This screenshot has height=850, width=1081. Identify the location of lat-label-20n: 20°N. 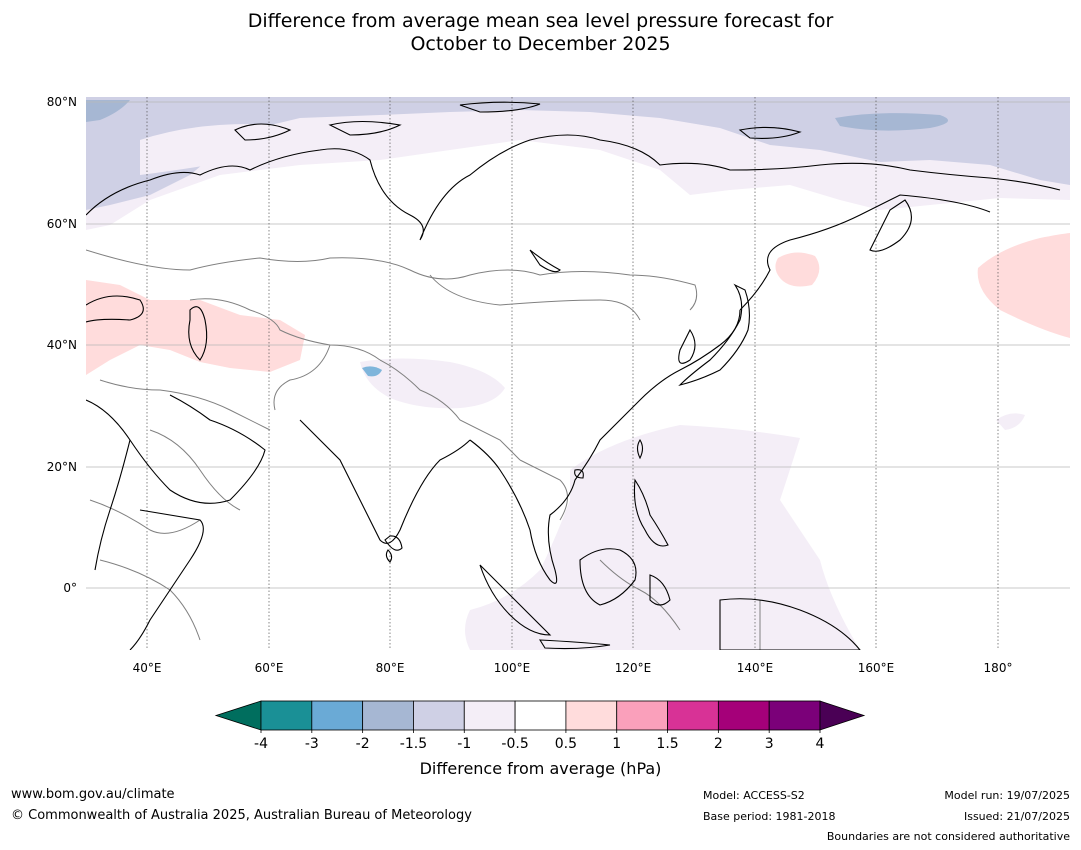
(62, 467).